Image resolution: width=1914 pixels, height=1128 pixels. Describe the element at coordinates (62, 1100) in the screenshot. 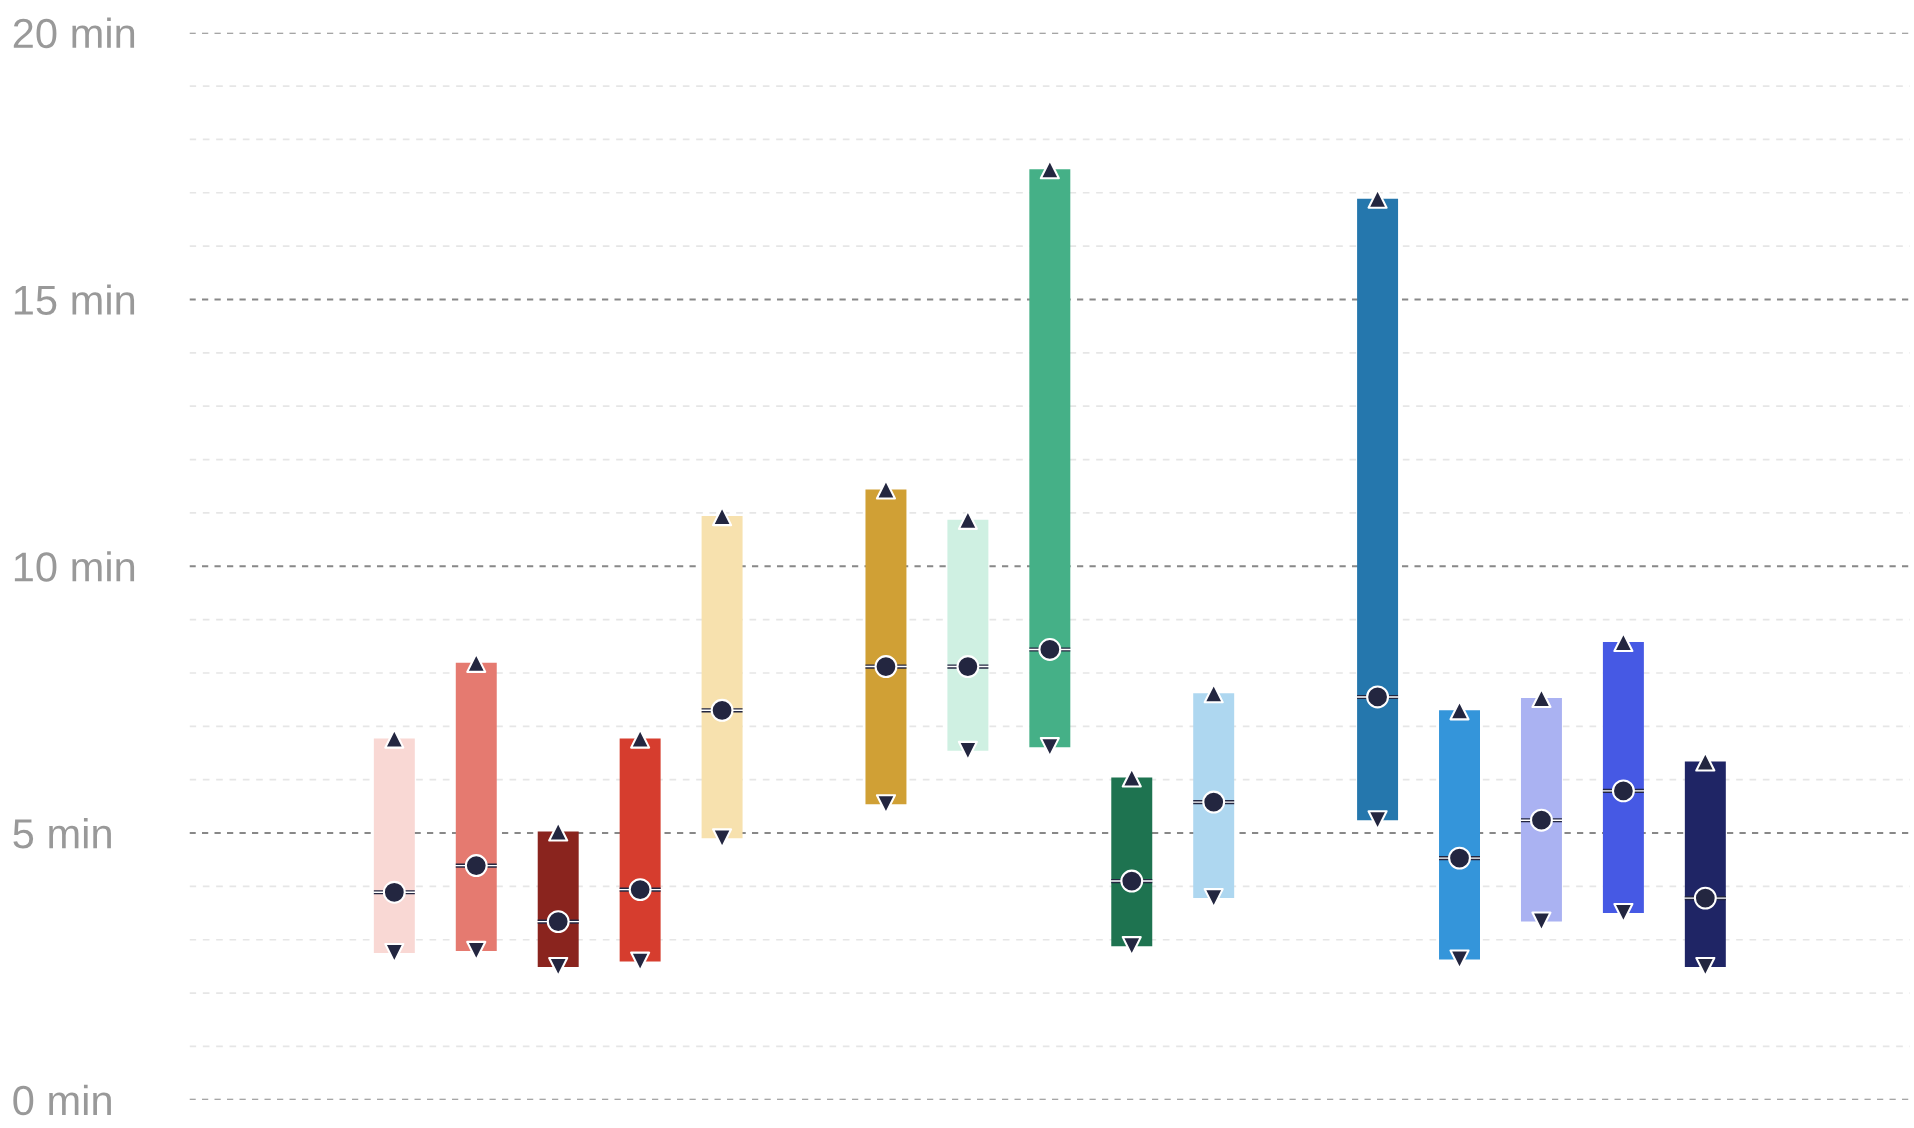

I see `y-tick-label: 0 min` at that location.